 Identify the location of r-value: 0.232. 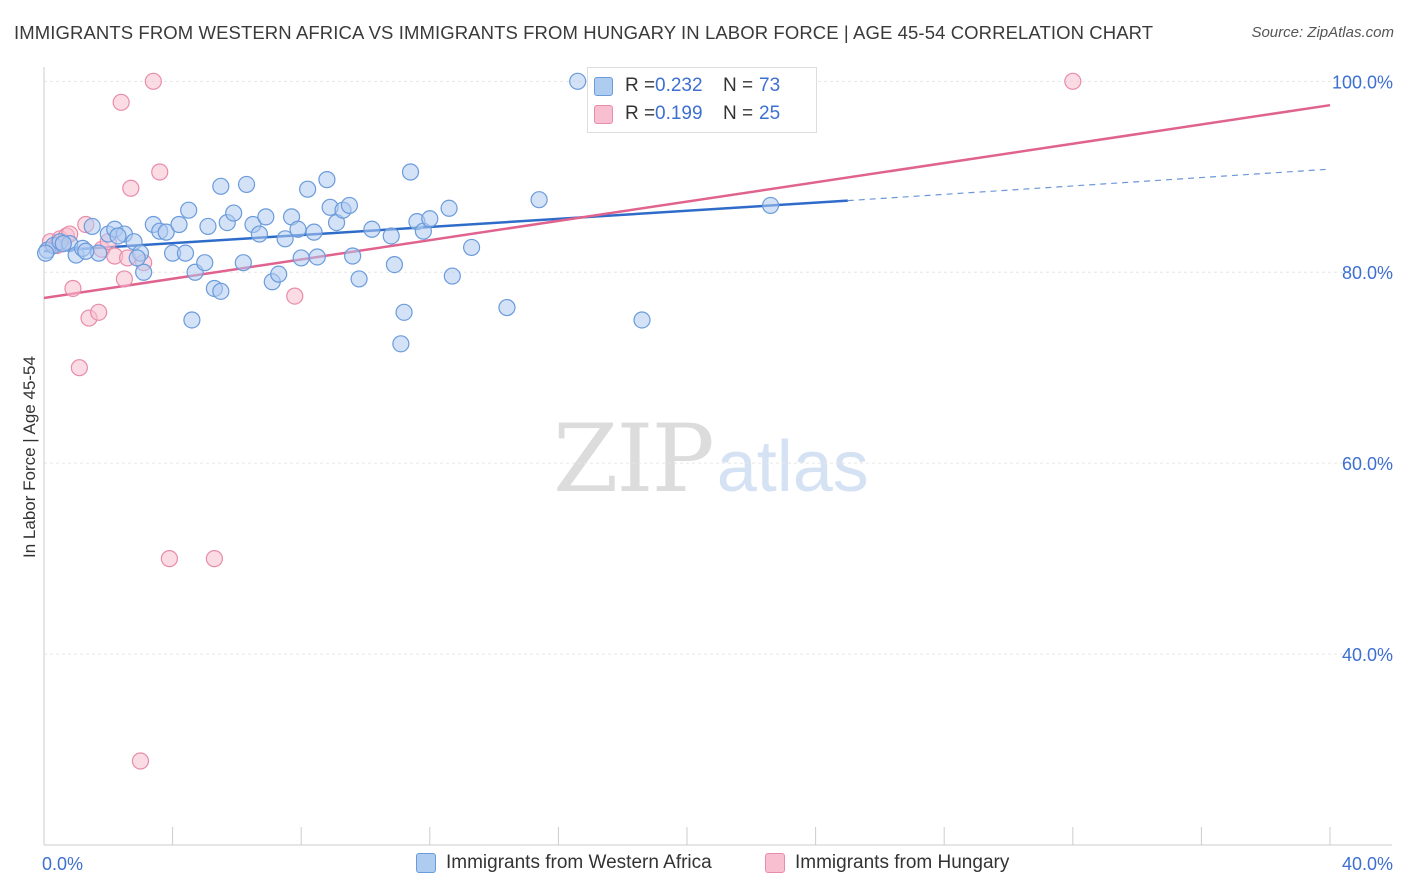
(679, 85).